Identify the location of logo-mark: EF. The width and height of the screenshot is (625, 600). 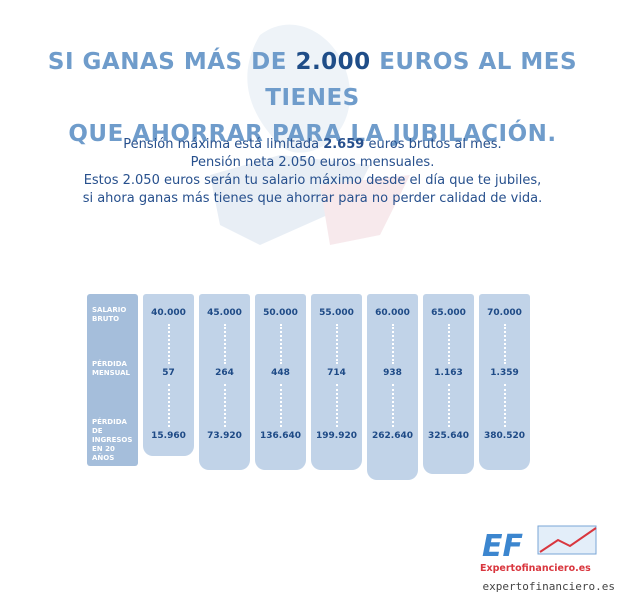
(502, 546).